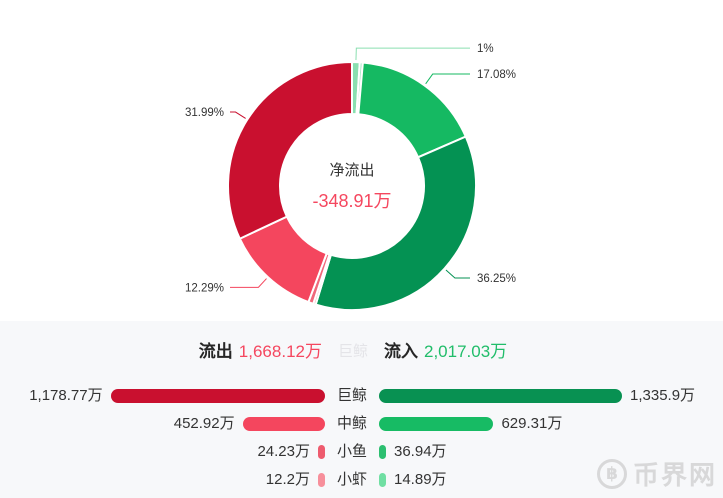 The height and width of the screenshot is (498, 723). Describe the element at coordinates (395, 223) in the screenshot. I see `pie-segment-巨鲸-流入` at that location.